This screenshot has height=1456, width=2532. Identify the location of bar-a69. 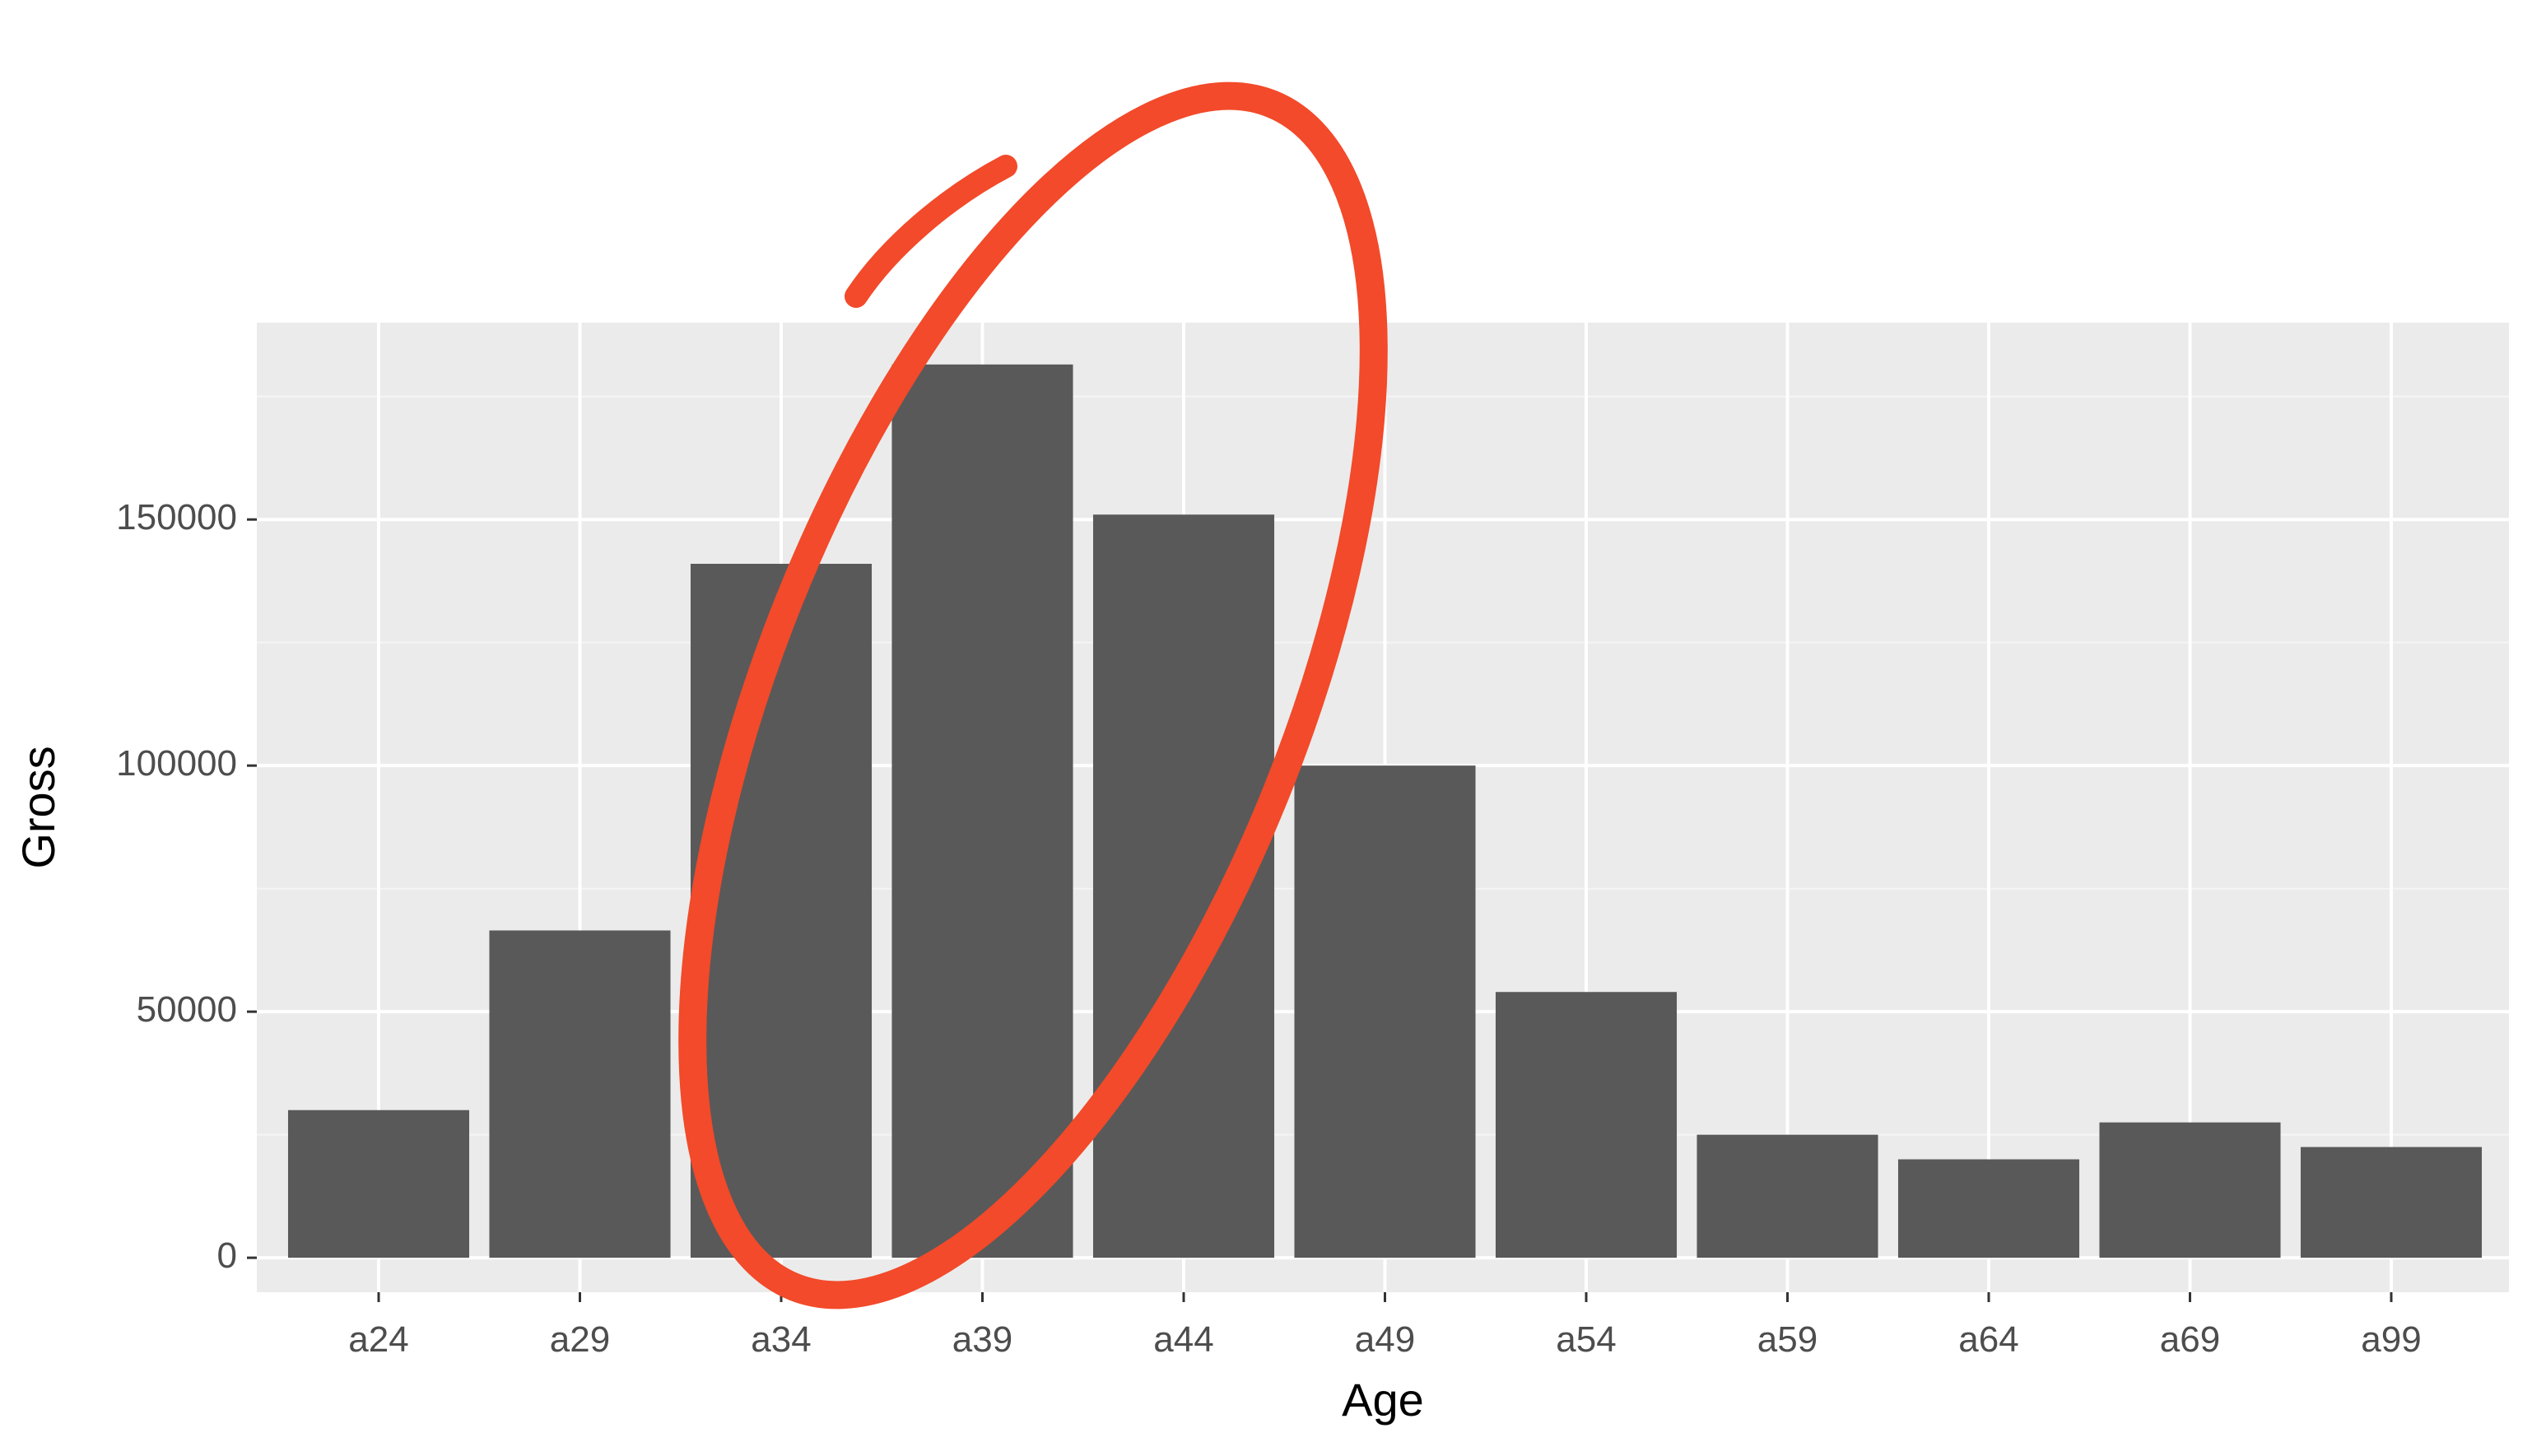
(2190, 1190).